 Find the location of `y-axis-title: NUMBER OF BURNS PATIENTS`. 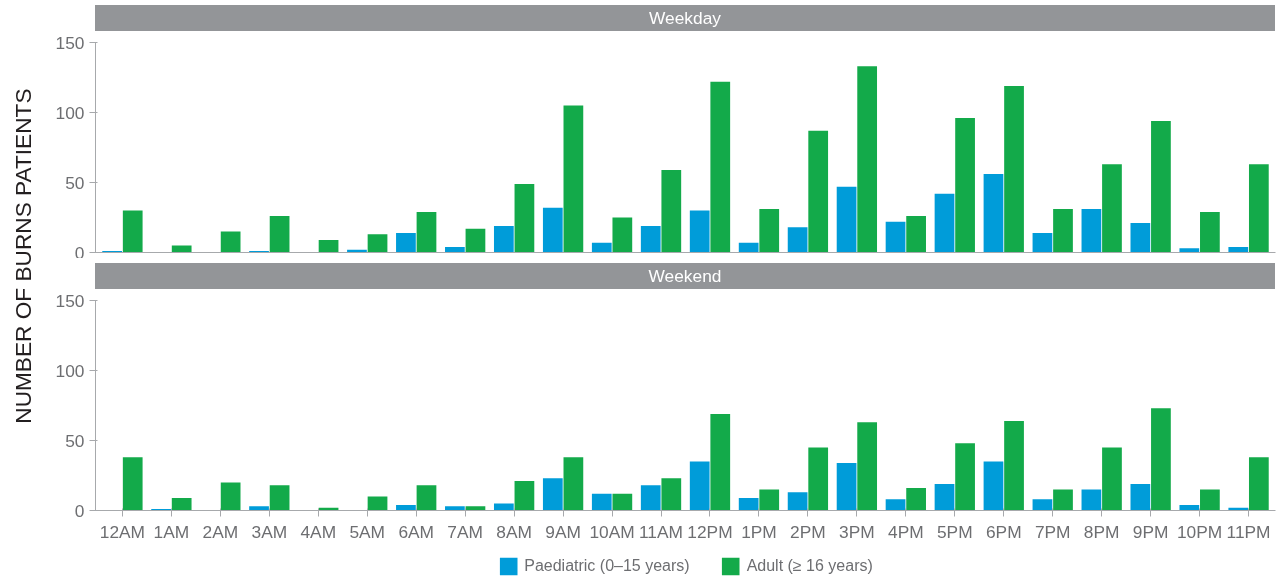

y-axis-title: NUMBER OF BURNS PATIENTS is located at coordinates (23, 256).